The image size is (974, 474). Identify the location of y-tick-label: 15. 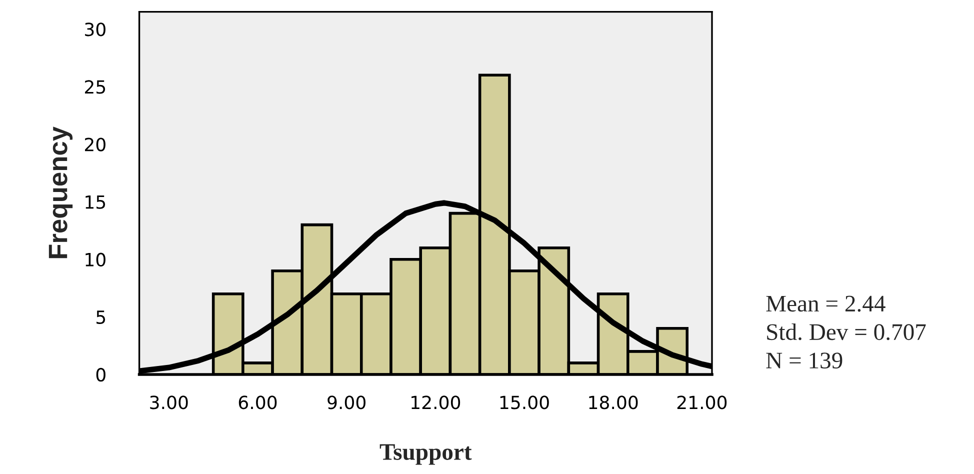
(96, 202).